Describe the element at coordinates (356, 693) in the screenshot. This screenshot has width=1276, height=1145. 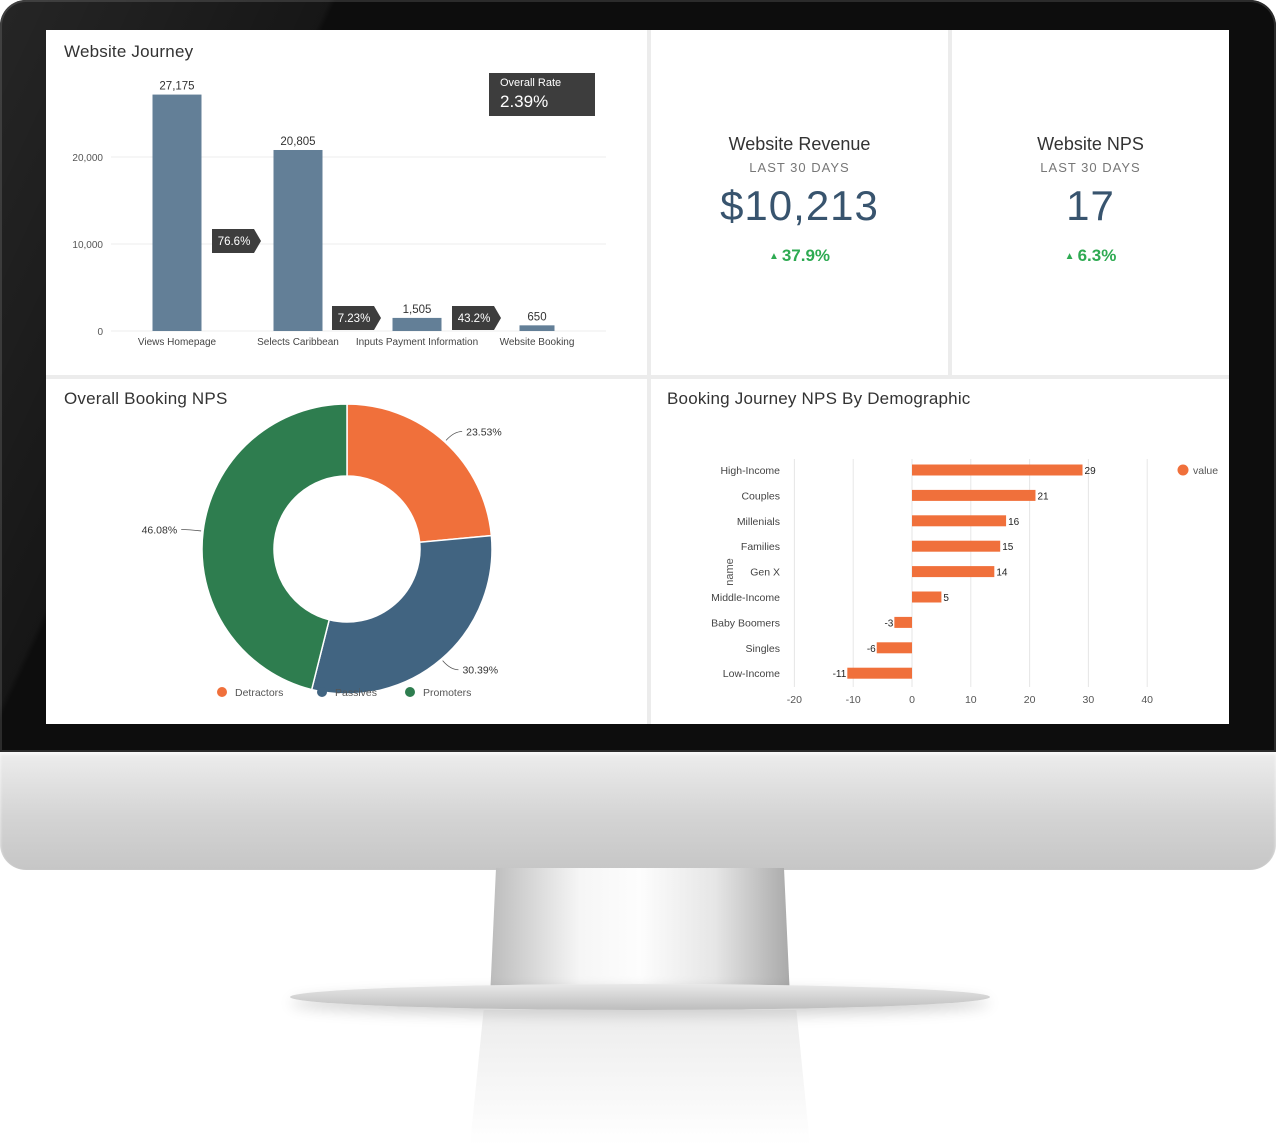
I see `legend-label: Passives` at that location.